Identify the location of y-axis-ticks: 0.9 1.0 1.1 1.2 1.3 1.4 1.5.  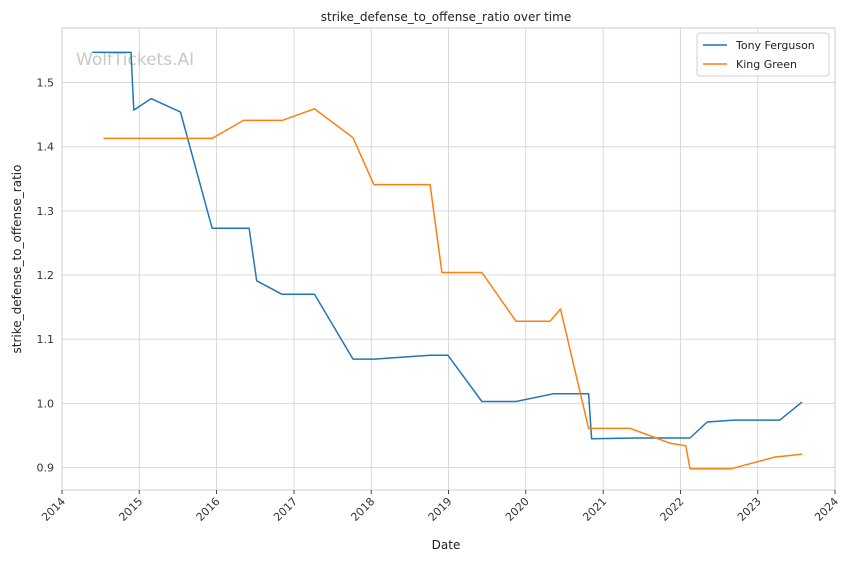
(46, 276).